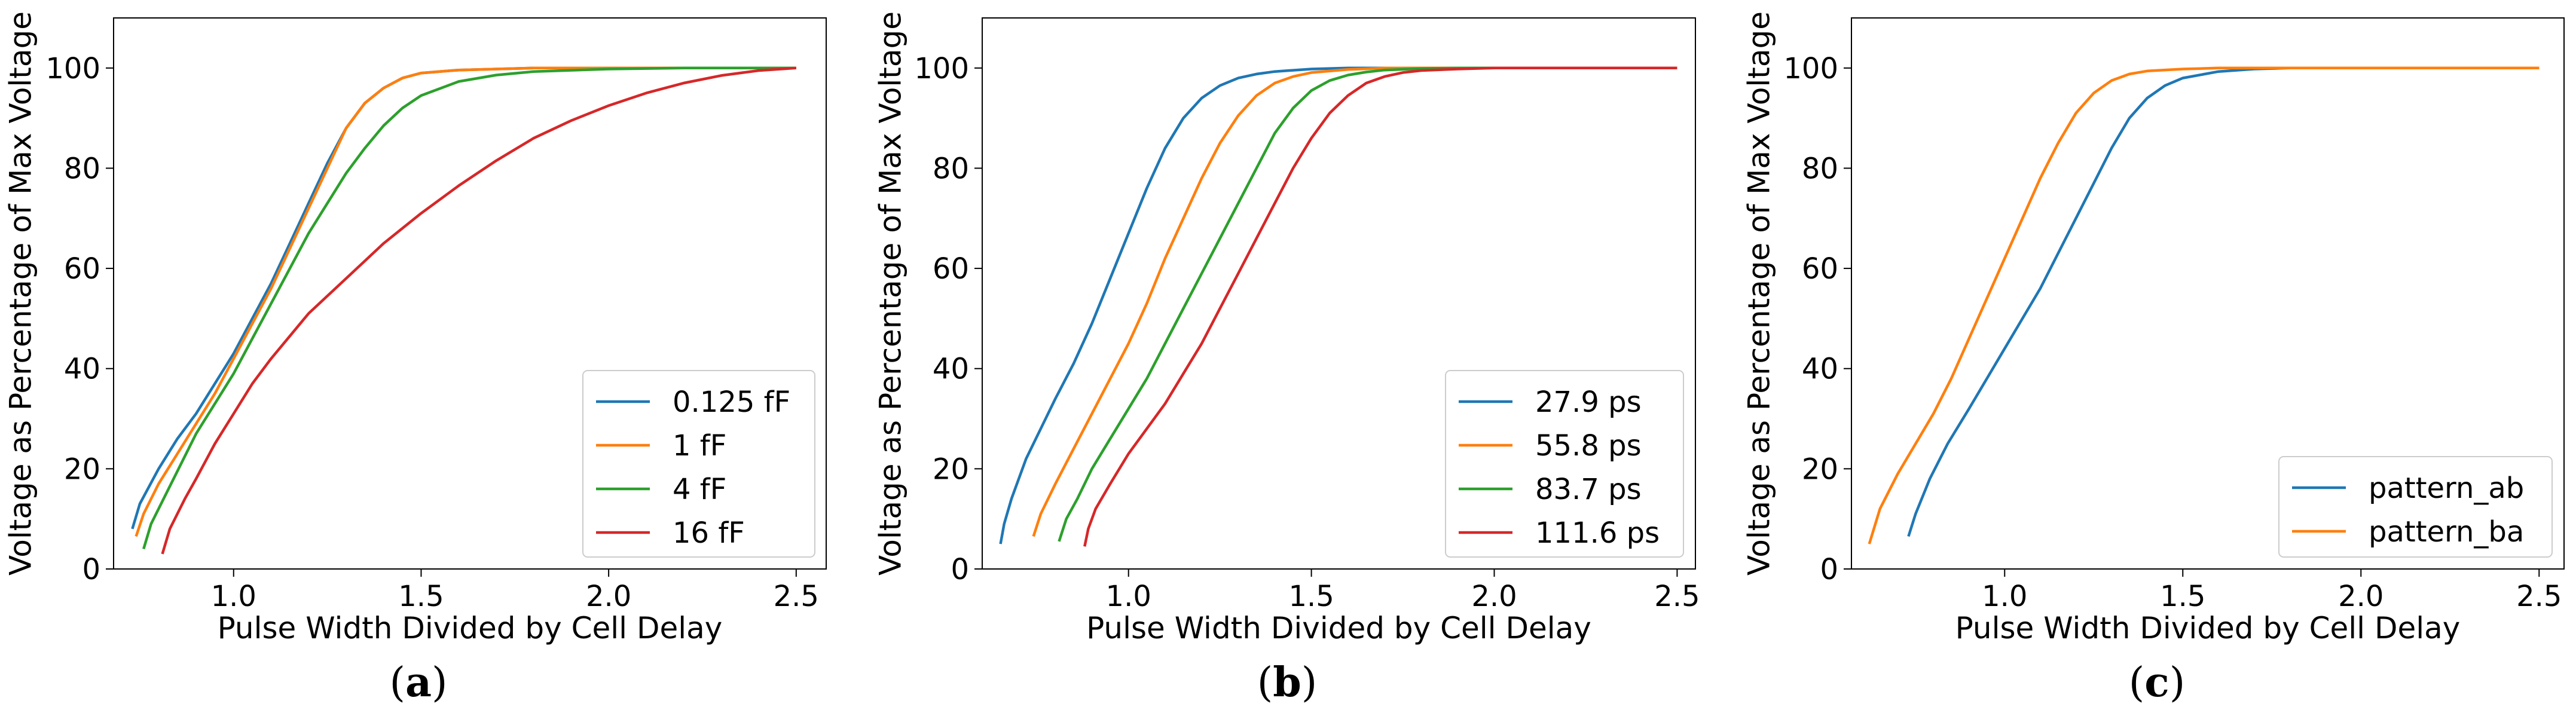 Image resolution: width=2576 pixels, height=716 pixels. I want to click on panel-letter: a, so click(418, 683).